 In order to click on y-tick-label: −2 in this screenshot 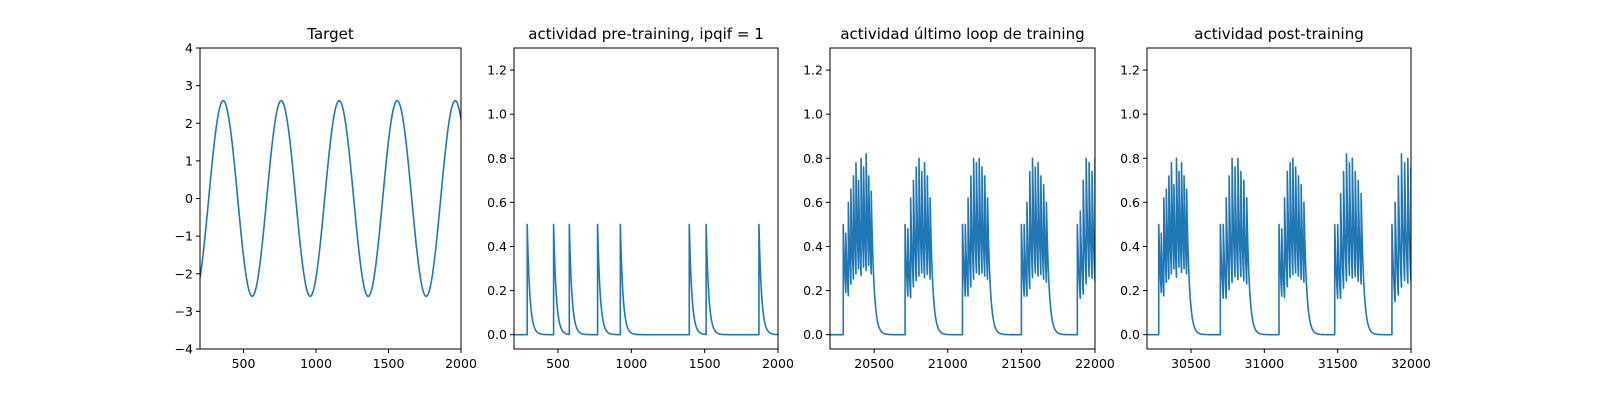, I will do `click(184, 273)`.